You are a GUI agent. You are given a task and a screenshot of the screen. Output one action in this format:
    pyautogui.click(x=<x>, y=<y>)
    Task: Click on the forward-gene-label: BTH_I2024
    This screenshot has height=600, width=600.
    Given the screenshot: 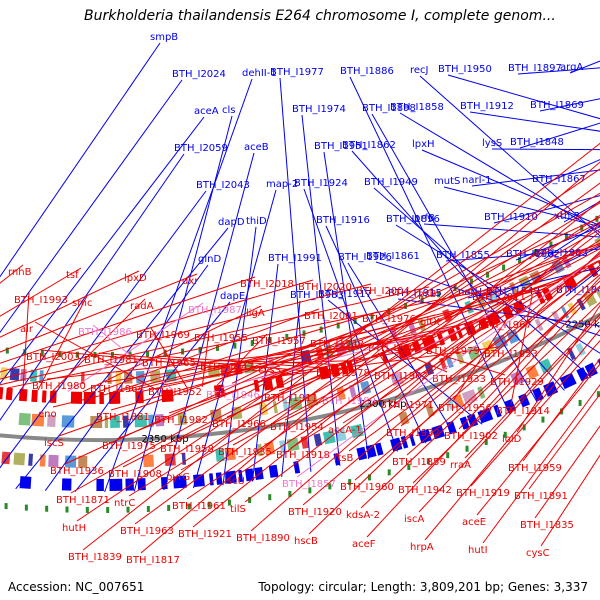 What is the action you would take?
    pyautogui.click(x=199, y=74)
    